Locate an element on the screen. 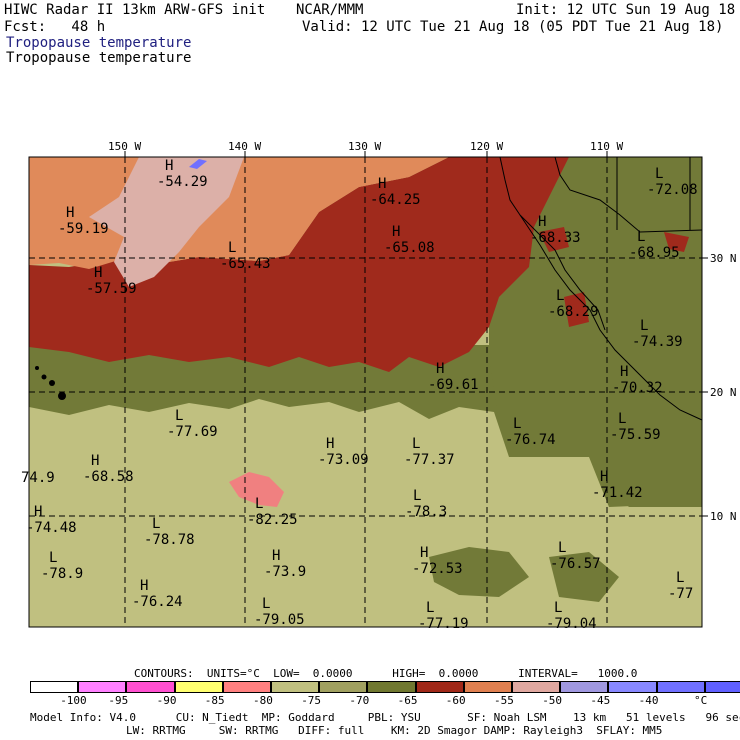 Image resolution: width=740 pixels, height=740 pixels. colorbar-tick-label: -70 is located at coordinates (359, 700).